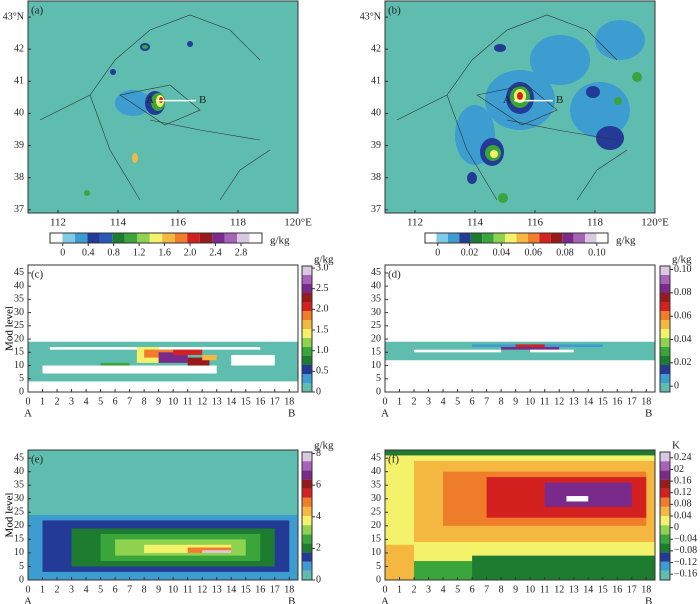 This screenshot has width=700, height=604. Describe the element at coordinates (42, 589) in the screenshot. I see `x-tick-label: 1` at that location.